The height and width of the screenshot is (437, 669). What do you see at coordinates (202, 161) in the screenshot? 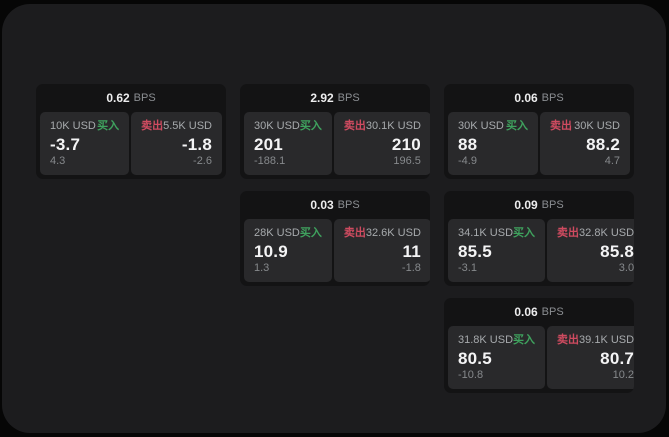
I see `sell-delta: -2.6` at bounding box center [202, 161].